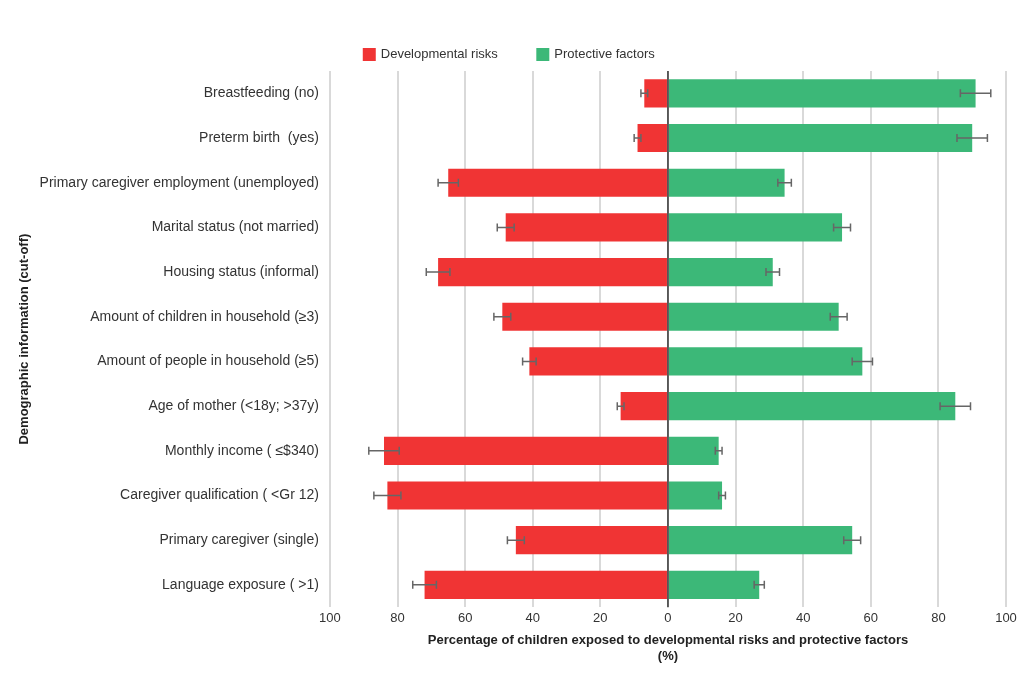 This screenshot has width=1034, height=678. What do you see at coordinates (235, 226) in the screenshot?
I see `y-tick-label: Marital status (not married)` at bounding box center [235, 226].